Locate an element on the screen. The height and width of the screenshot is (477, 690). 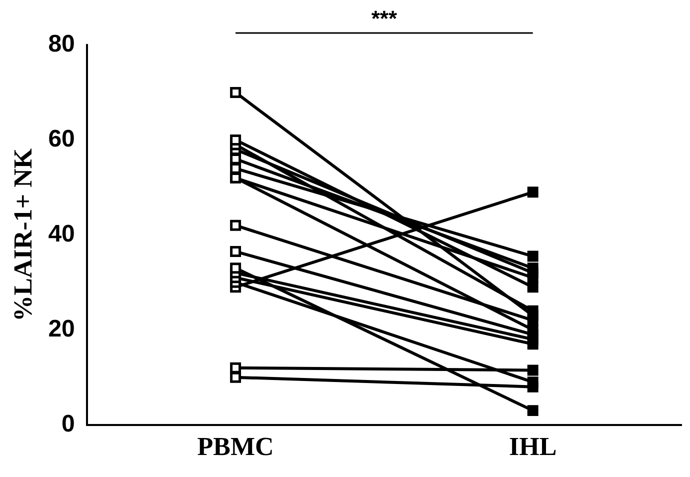
y-tick-label: 0 is located at coordinates (68, 424).